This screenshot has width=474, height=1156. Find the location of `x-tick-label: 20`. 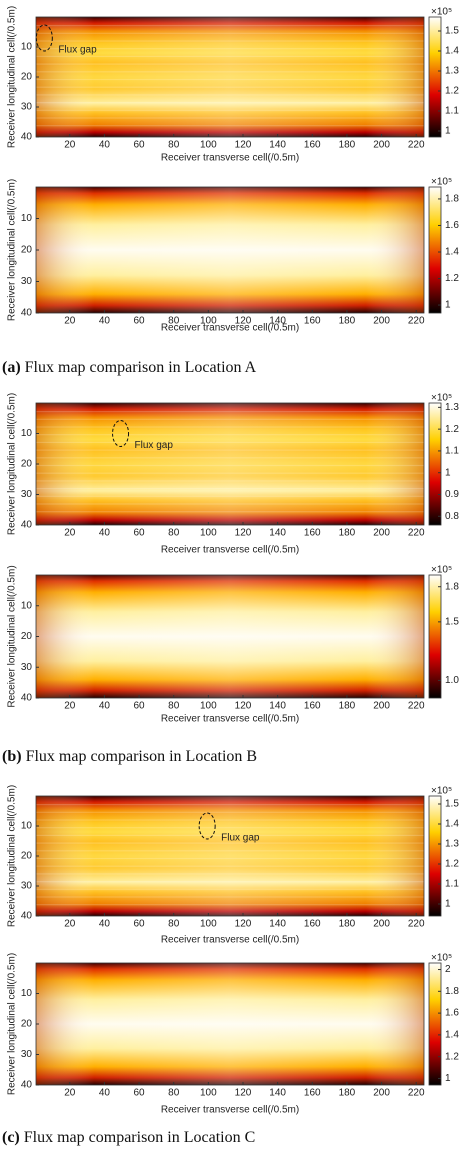

x-tick-label: 20 is located at coordinates (70, 145).